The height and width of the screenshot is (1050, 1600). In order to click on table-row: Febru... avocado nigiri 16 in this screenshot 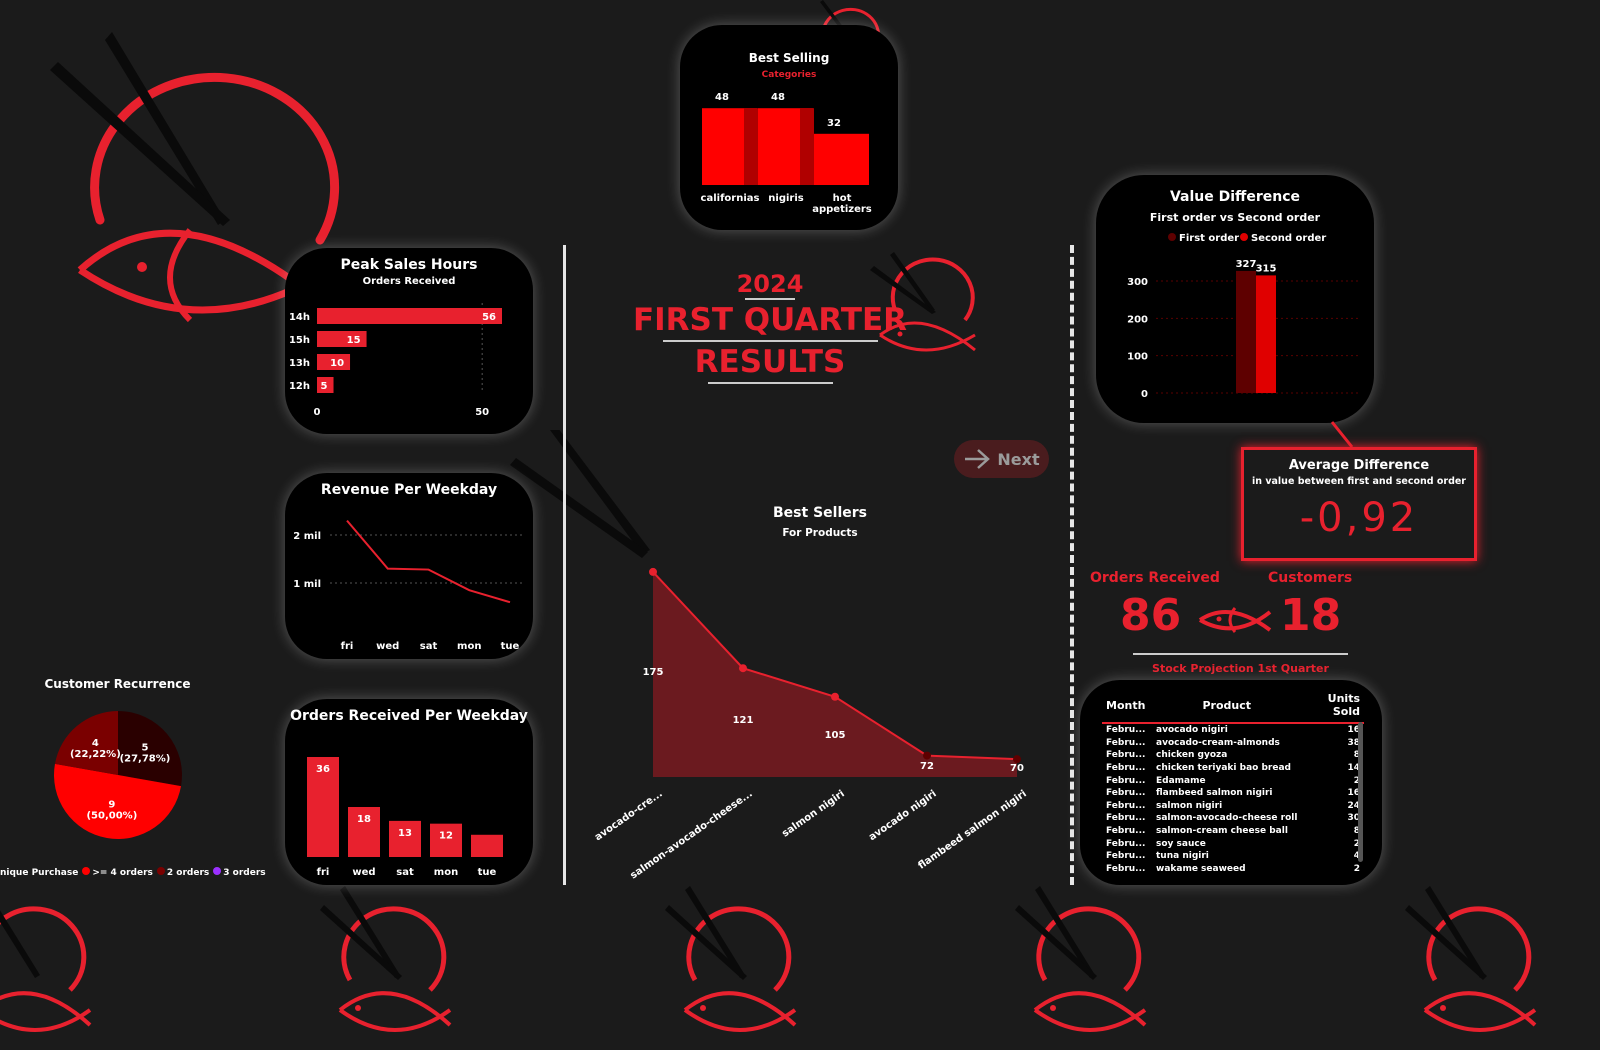, I will do `click(1233, 730)`.